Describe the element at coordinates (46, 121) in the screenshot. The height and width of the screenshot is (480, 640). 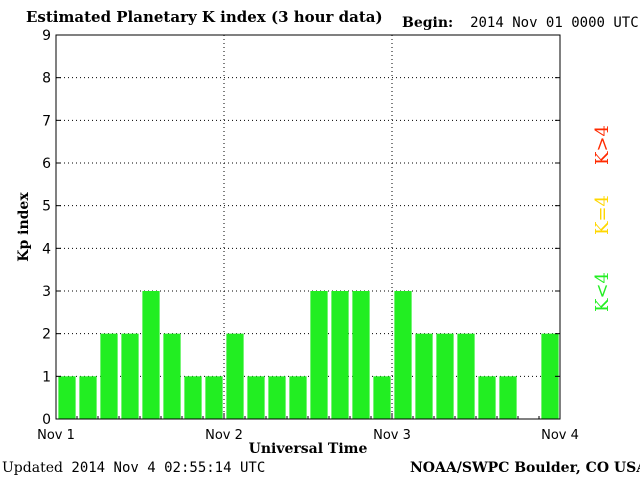
I see `y-tick-label: 7` at that location.